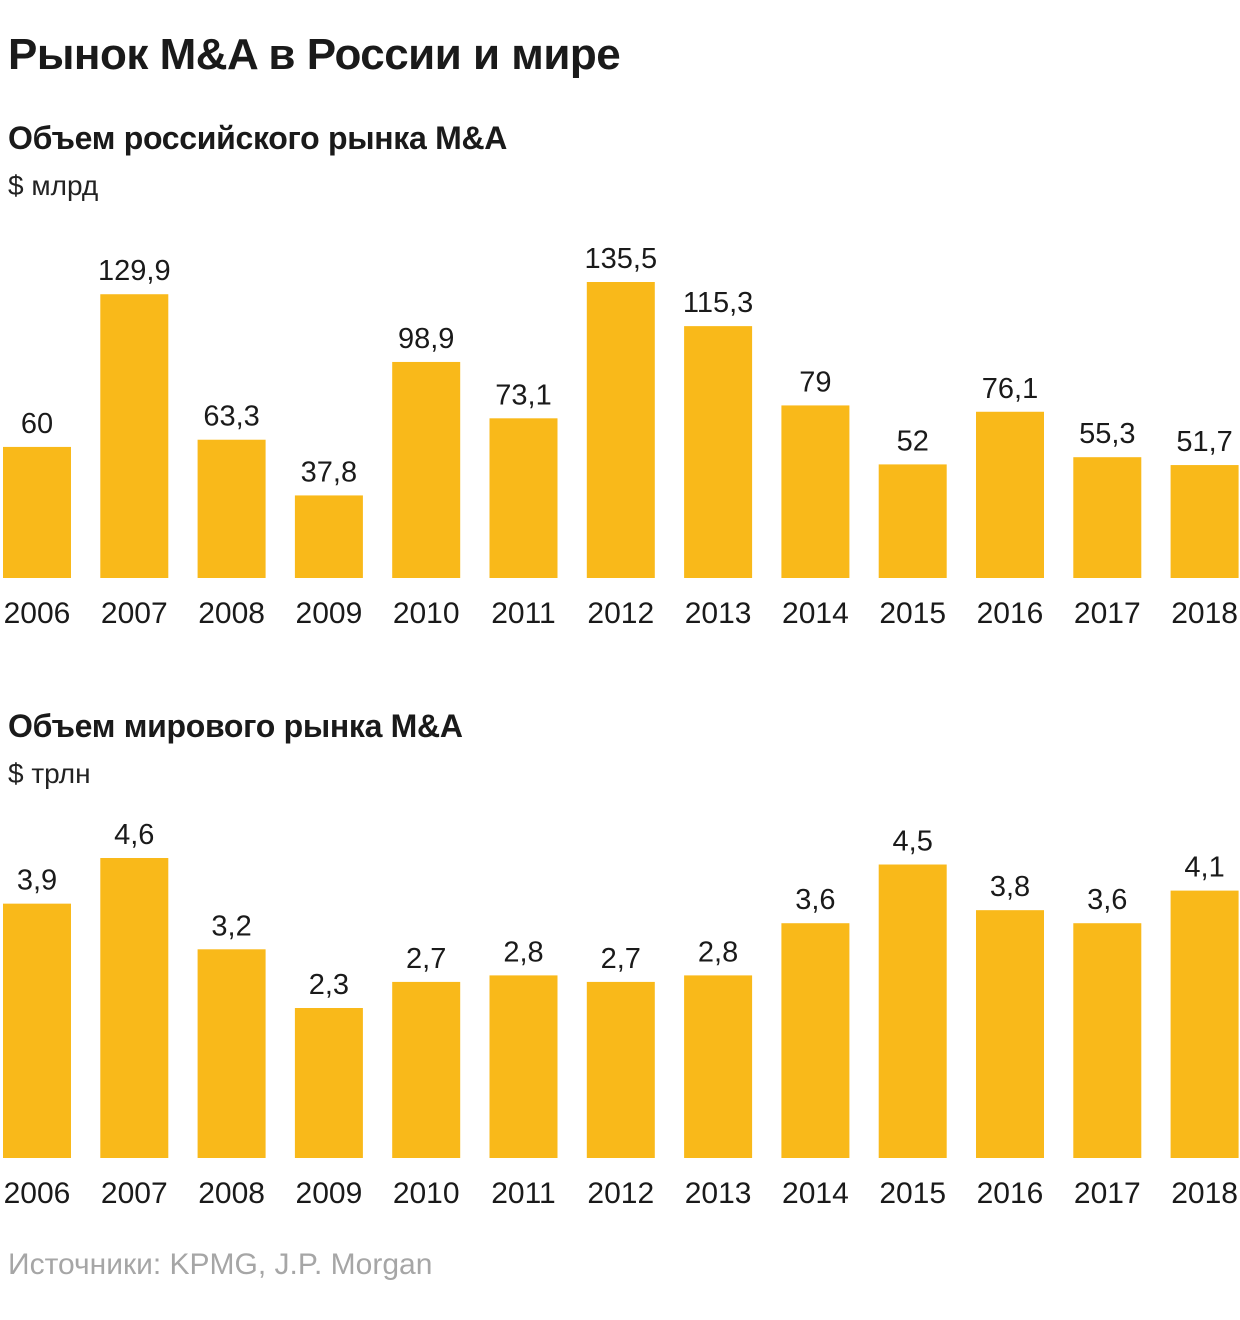  What do you see at coordinates (37, 881) in the screenshot?
I see `value-label-2006: 3,9` at bounding box center [37, 881].